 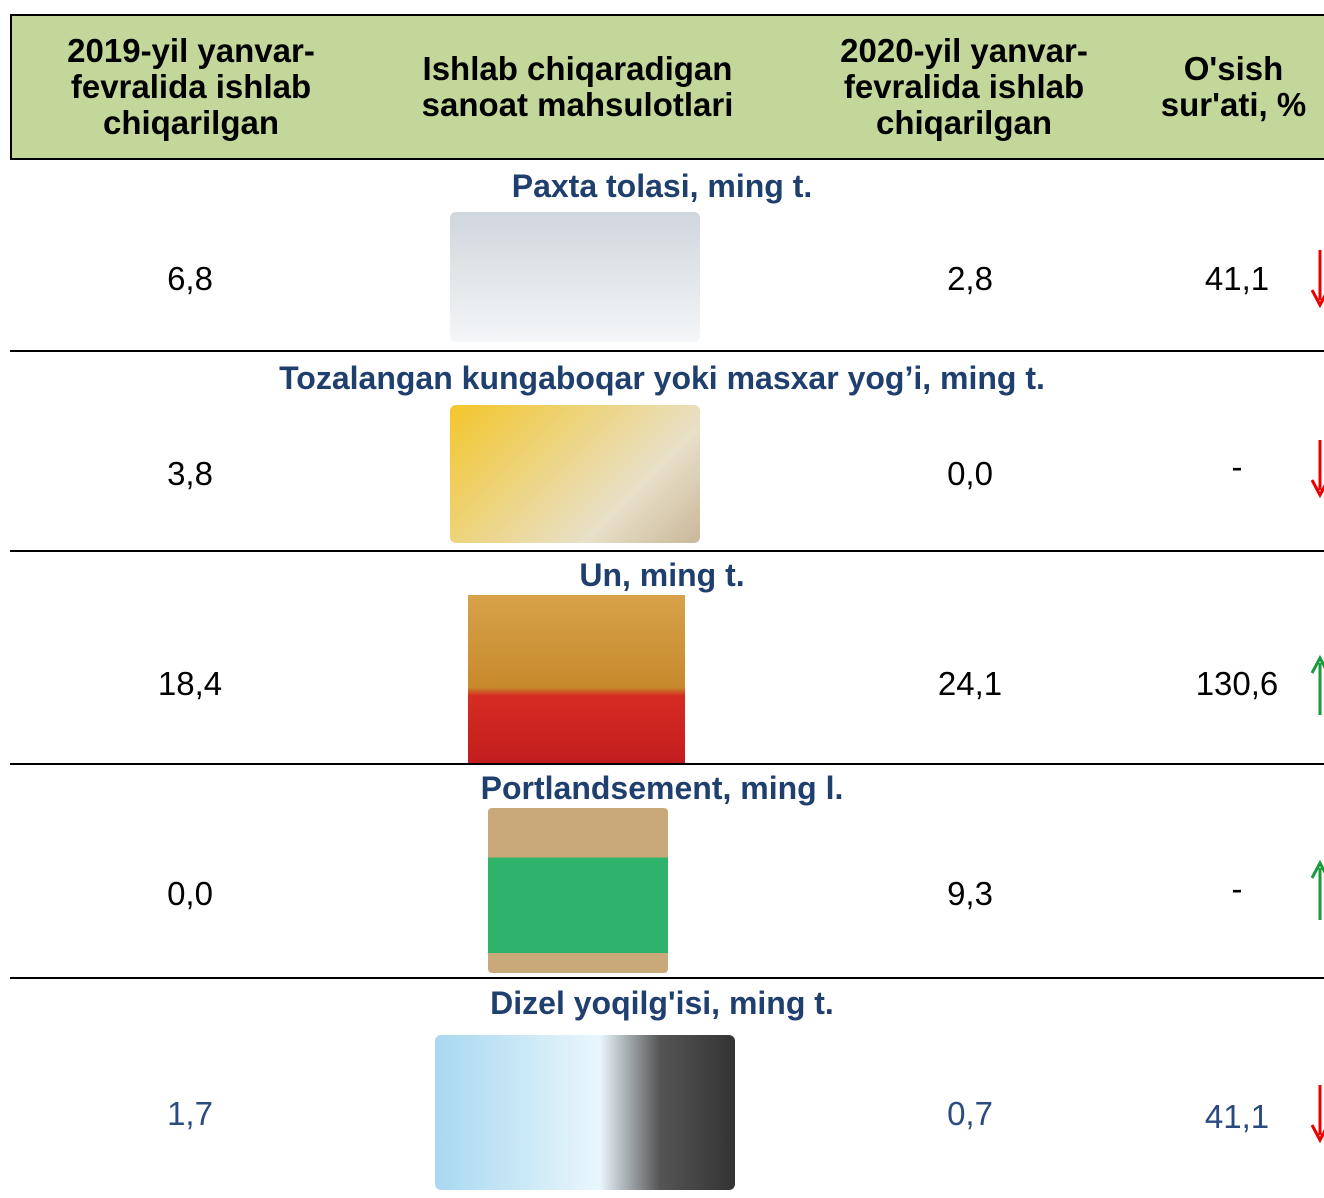 What do you see at coordinates (662, 1003) in the screenshot?
I see `row-title: Dizel yoqilg'isi, ming t.` at bounding box center [662, 1003].